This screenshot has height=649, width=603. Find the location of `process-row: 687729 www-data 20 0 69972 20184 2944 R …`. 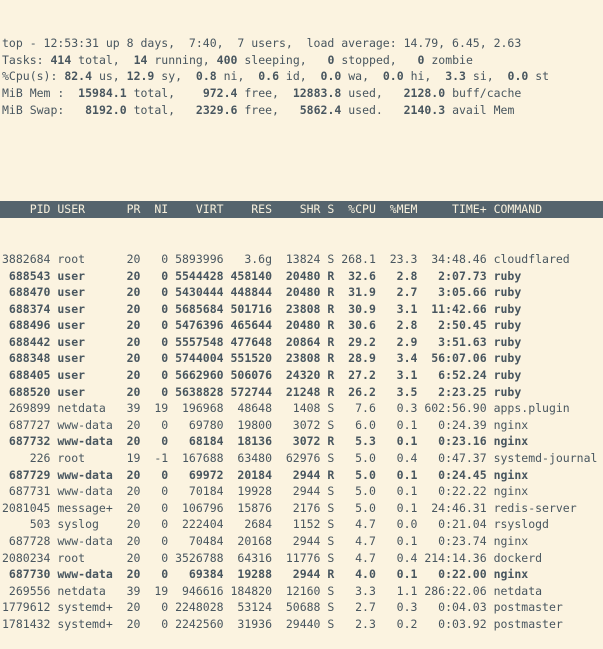

process-row: 687729 www-data 20 0 69972 20184 2944 R … is located at coordinates (265, 474).